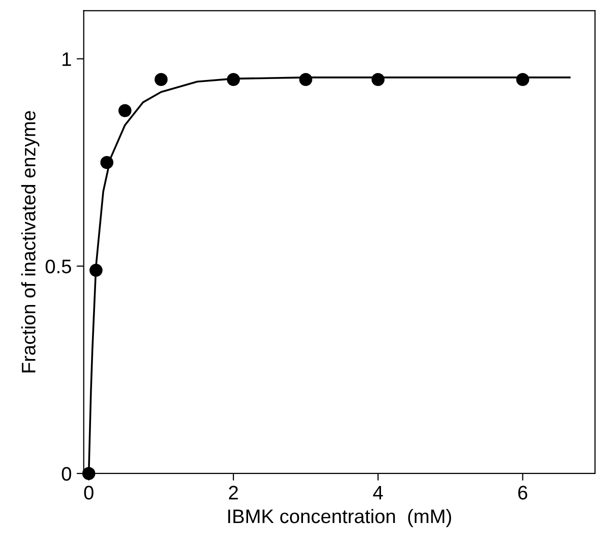 This screenshot has width=598, height=535. I want to click on y-tick-label: 1, so click(66, 59).